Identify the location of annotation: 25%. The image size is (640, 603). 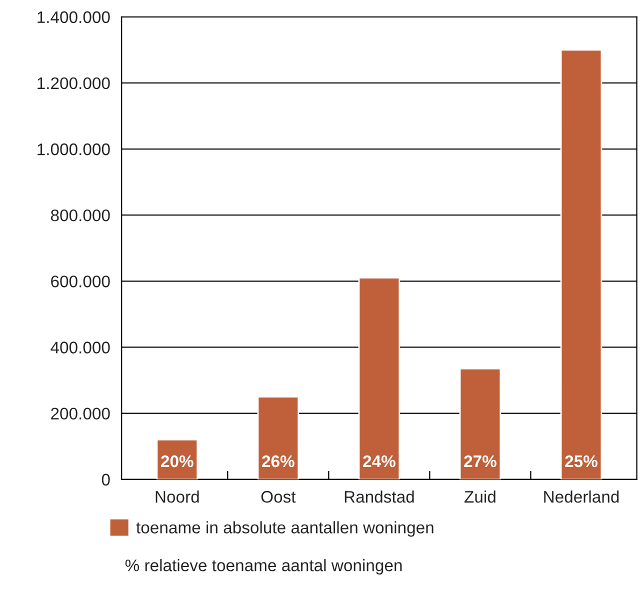
(581, 461).